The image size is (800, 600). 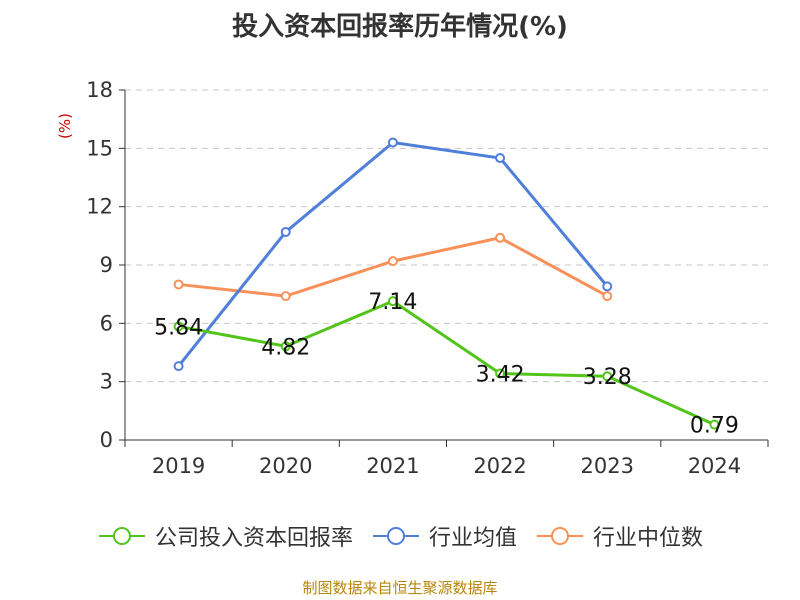 I want to click on y-tick-label: 12, so click(x=99, y=207).